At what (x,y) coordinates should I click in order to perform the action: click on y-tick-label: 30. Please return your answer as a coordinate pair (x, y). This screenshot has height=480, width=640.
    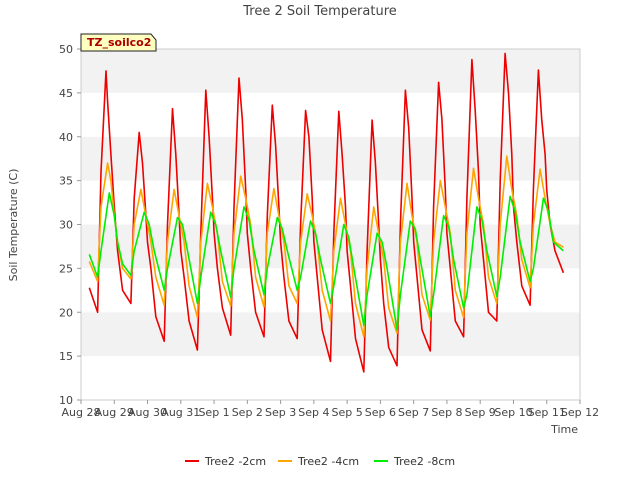
    Looking at the image, I should click on (66, 225).